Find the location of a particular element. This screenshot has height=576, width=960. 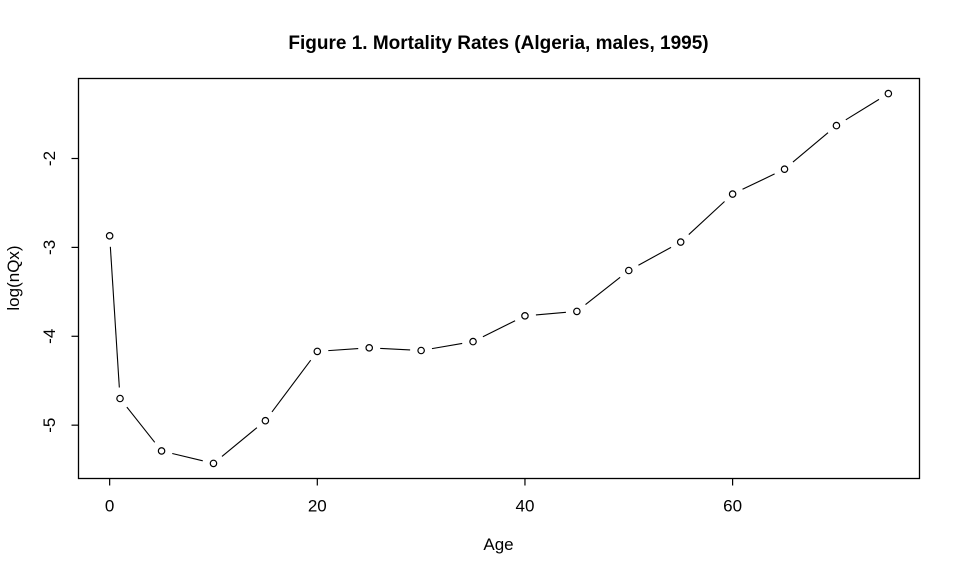

y-axis-label: log(nQx) is located at coordinates (13, 278).